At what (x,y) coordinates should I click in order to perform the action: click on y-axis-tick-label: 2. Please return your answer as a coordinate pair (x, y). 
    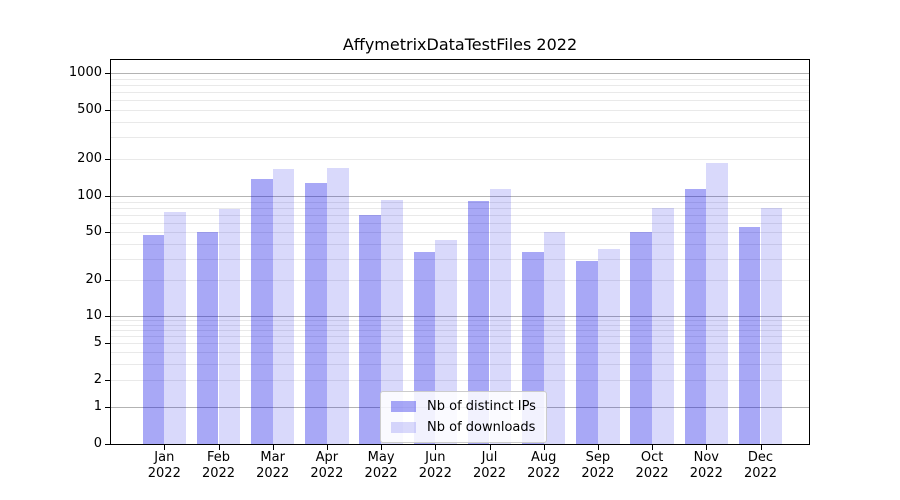
    Looking at the image, I should click on (97, 379).